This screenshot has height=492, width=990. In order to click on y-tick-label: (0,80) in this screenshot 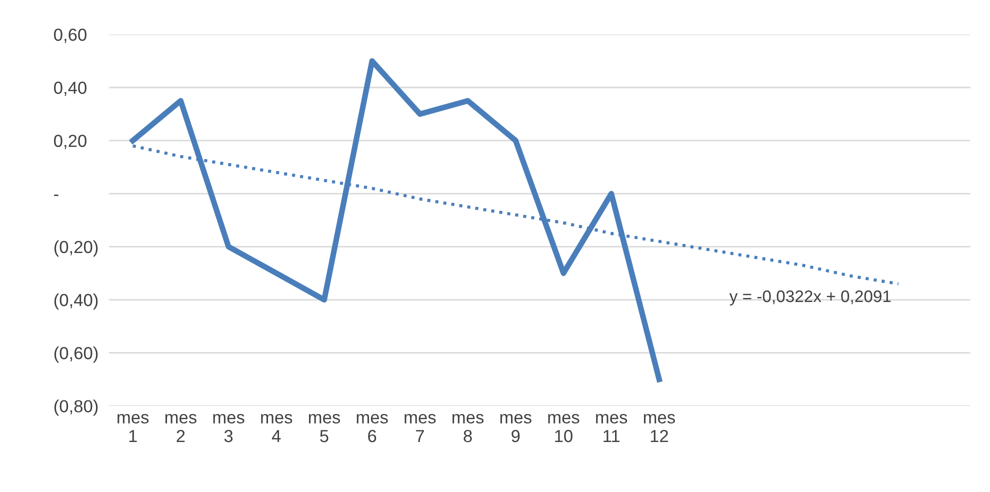, I will do `click(76, 408)`.